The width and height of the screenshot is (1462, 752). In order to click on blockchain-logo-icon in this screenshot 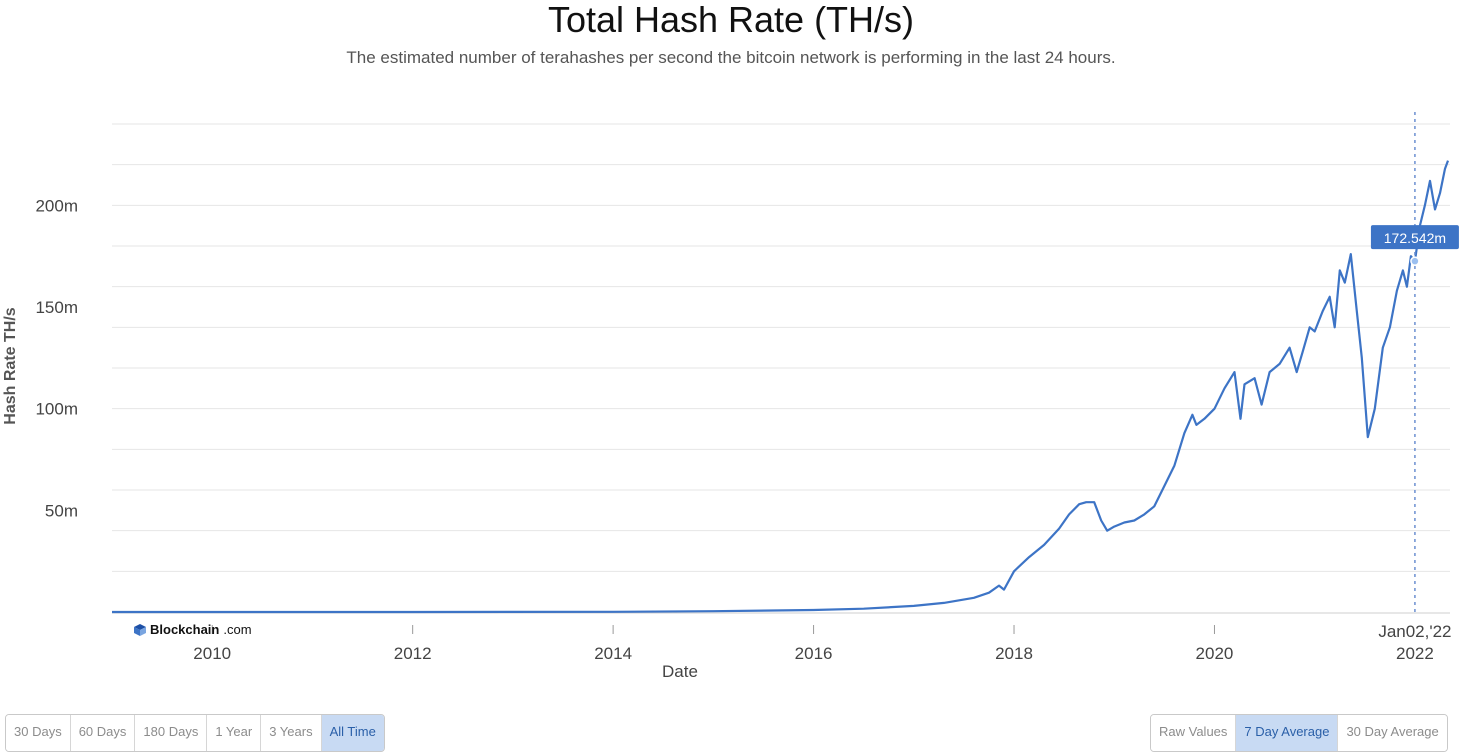, I will do `click(140, 629)`.